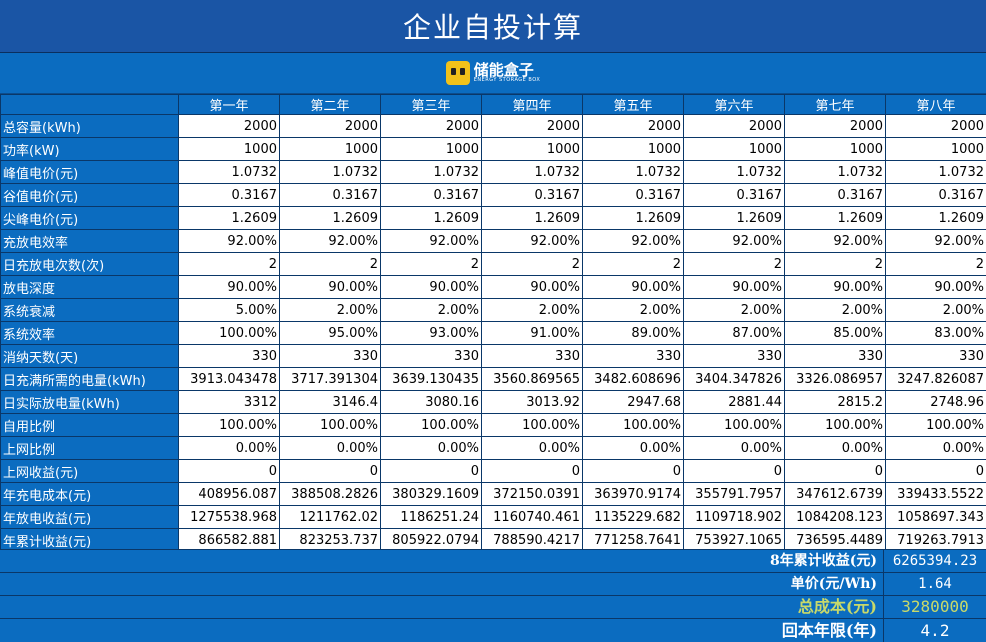 The image size is (986, 642). I want to click on summary-unit-price-value: 1.64, so click(934, 584).